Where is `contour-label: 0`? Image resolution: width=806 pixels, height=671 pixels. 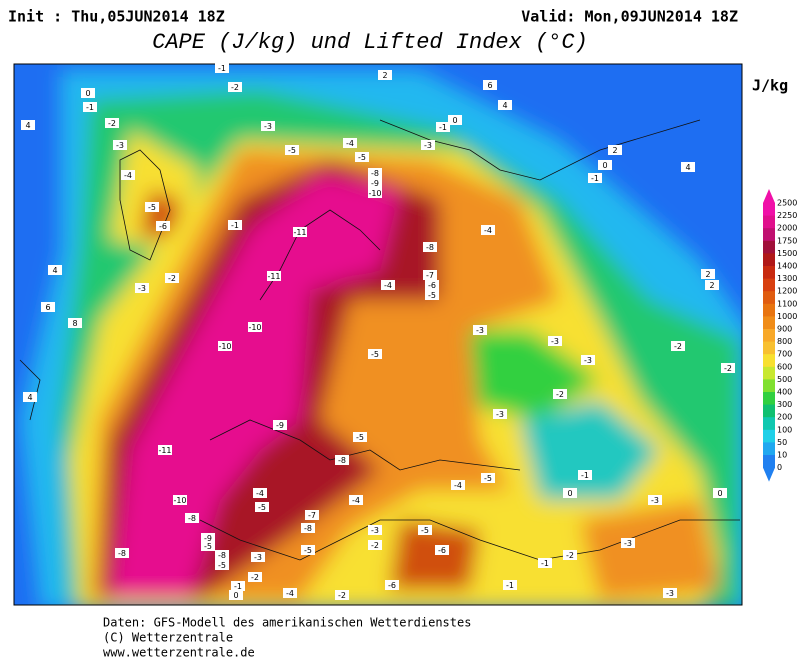
contour-label: 0 is located at coordinates (720, 493).